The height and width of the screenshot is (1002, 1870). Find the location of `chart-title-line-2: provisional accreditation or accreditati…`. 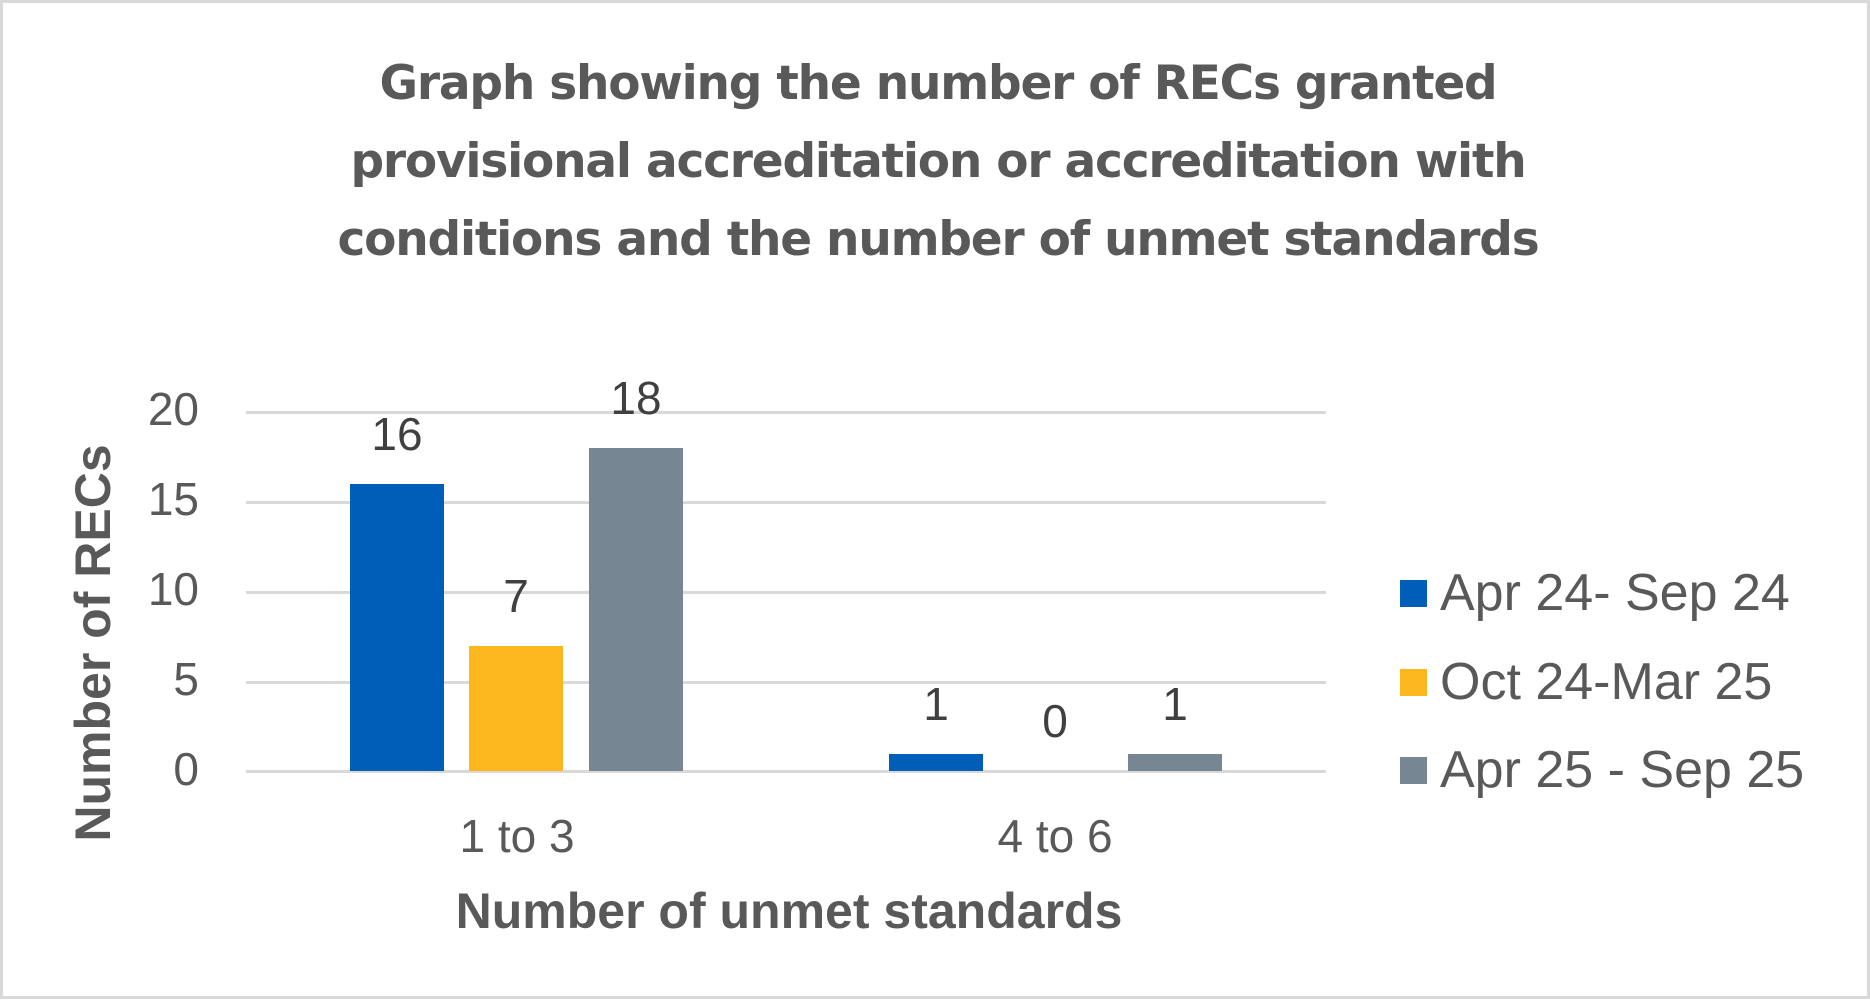

chart-title-line-2: provisional accreditation or accreditati… is located at coordinates (938, 161).